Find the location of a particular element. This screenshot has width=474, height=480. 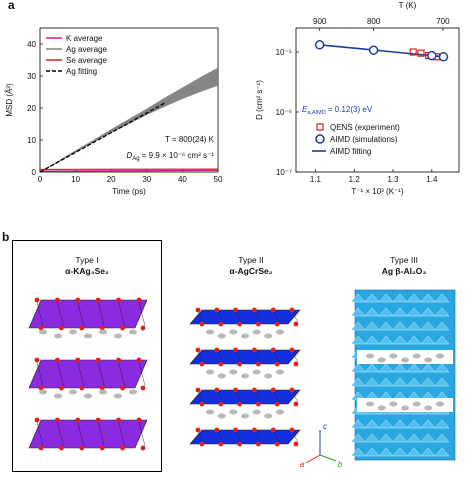

type-i-ion-layer is located at coordinates (88, 334).